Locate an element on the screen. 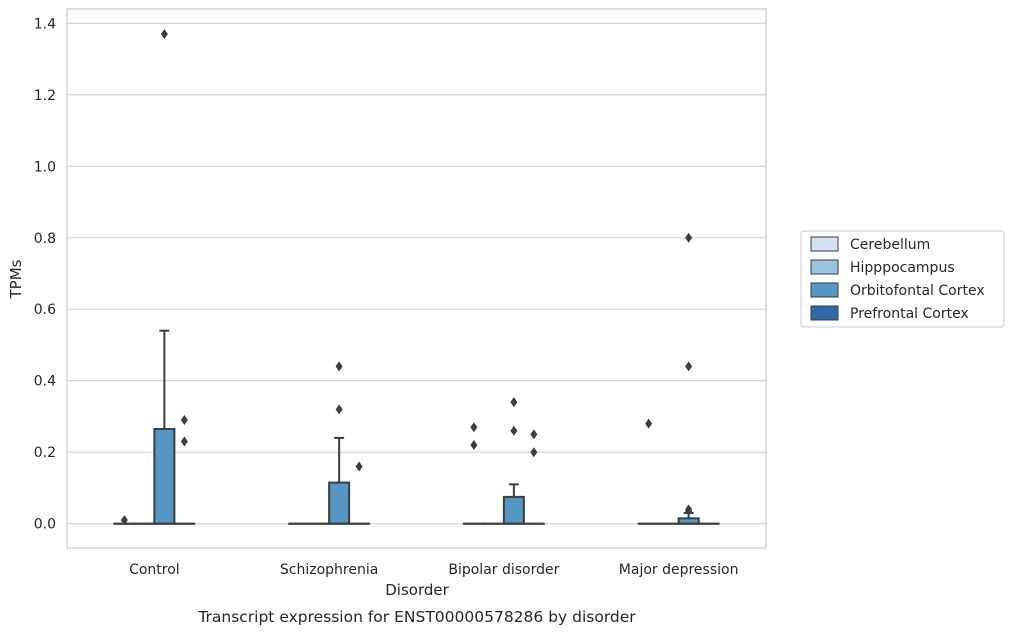 The image size is (1014, 634). x-axis-label: Disorder is located at coordinates (417, 590).